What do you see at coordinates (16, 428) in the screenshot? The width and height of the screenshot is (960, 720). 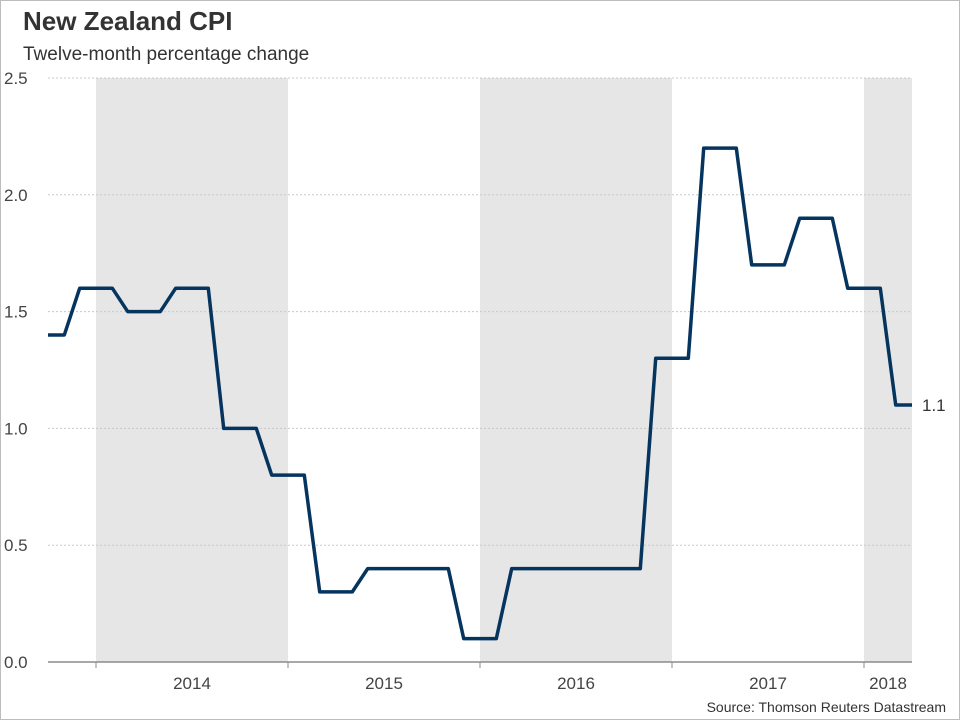 I see `y-tick-label: 1.0` at bounding box center [16, 428].